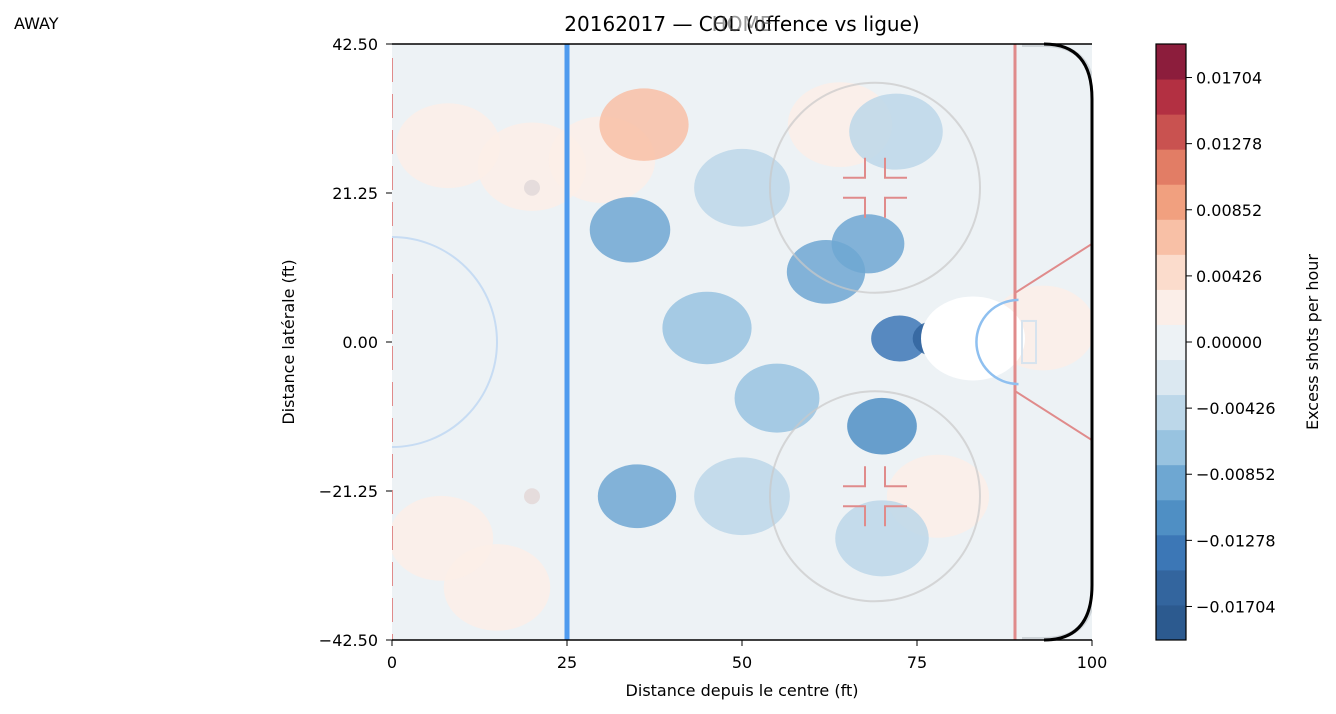 The width and height of the screenshot is (1336, 714). Describe the element at coordinates (1236, 606) in the screenshot. I see `colorbar-tick-label: −0.01704` at that location.